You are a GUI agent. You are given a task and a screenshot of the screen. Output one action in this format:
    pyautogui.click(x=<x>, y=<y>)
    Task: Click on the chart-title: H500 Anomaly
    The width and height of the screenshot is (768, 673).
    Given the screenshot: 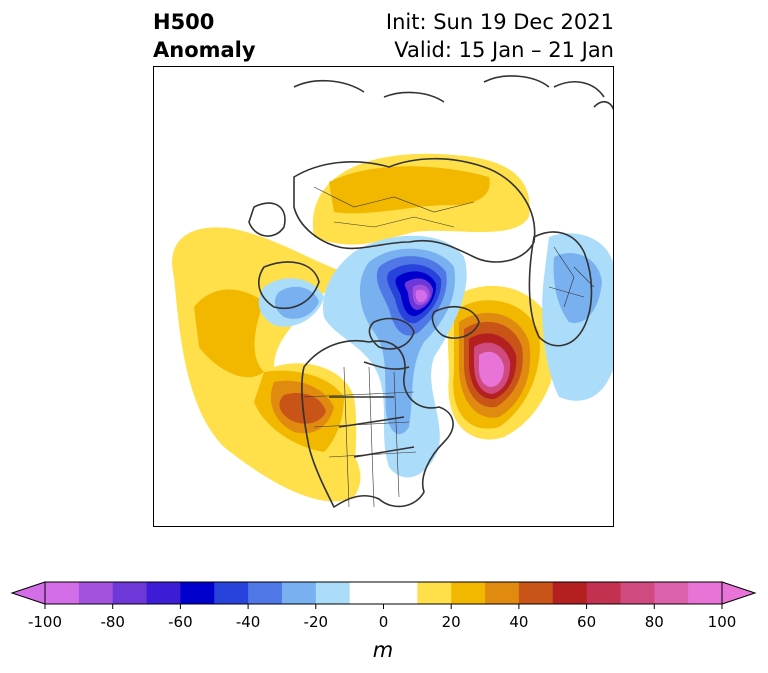 What is the action you would take?
    pyautogui.click(x=204, y=36)
    